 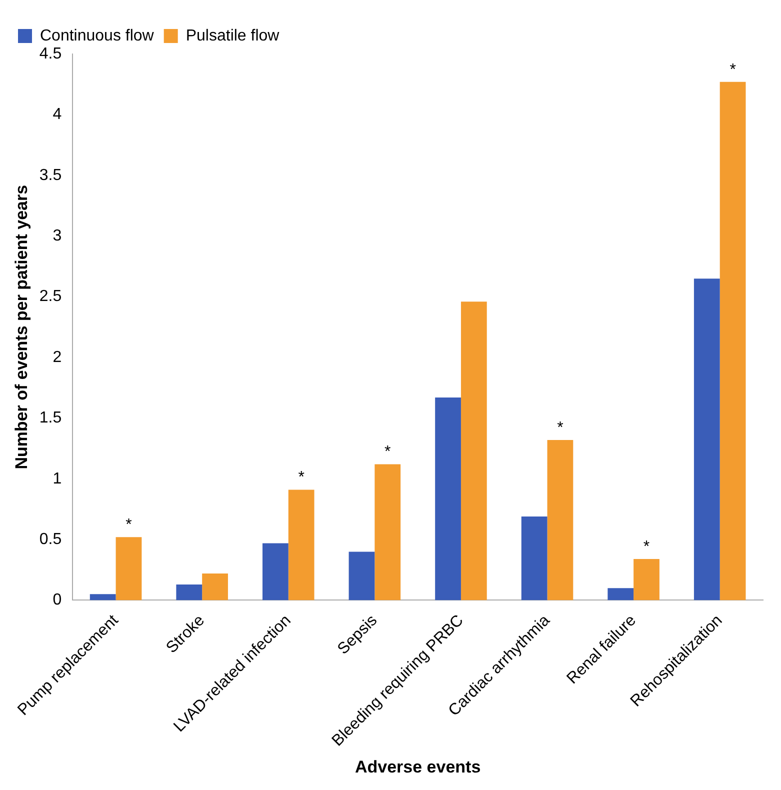 I want to click on y-tick-label: 4, so click(x=57, y=115).